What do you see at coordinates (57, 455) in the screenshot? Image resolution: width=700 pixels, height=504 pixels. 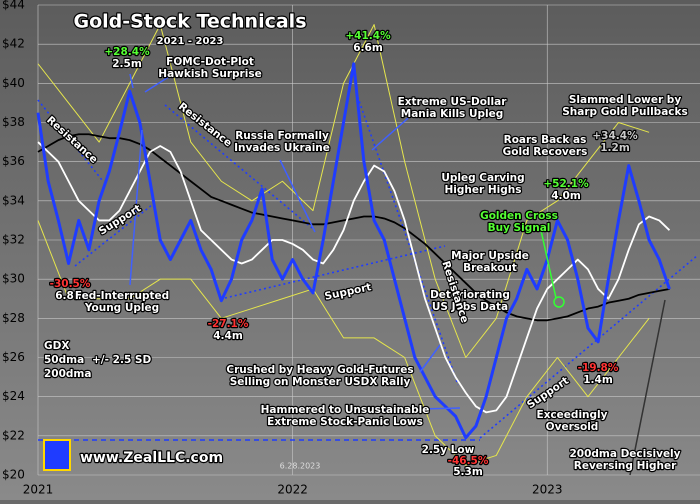 I see `logo` at bounding box center [57, 455].